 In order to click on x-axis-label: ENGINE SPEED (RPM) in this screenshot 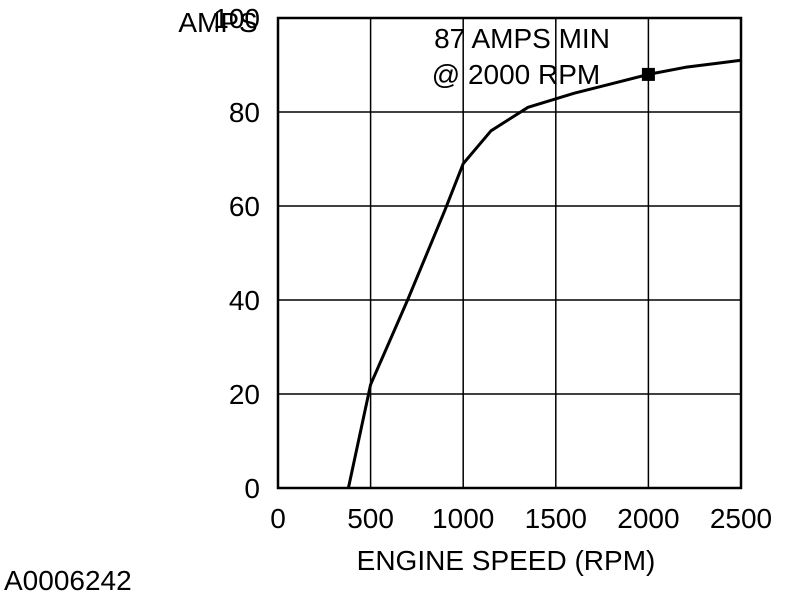, I will do `click(506, 560)`.